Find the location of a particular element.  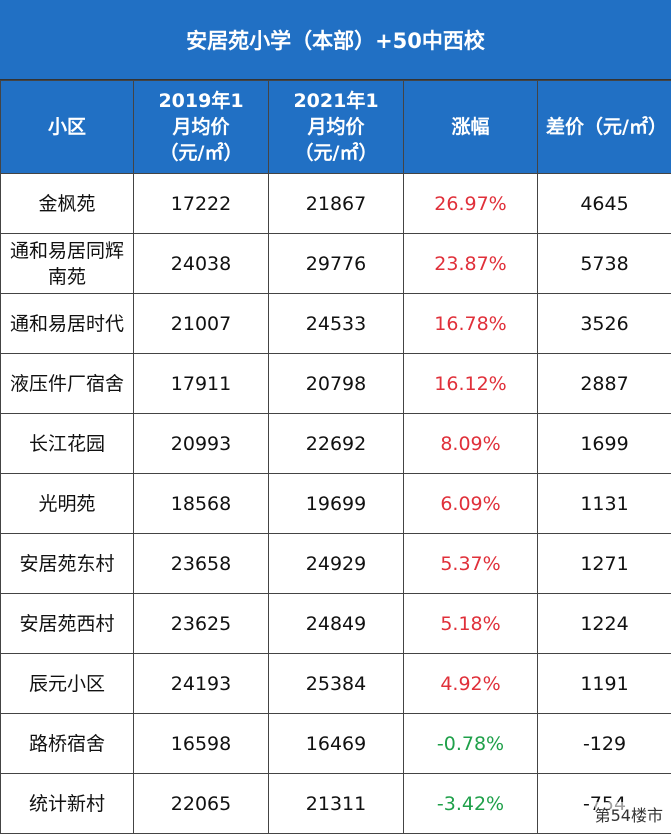

table-row: 通和易居时代 21007 24533 16.78% 3526 is located at coordinates (335, 323).